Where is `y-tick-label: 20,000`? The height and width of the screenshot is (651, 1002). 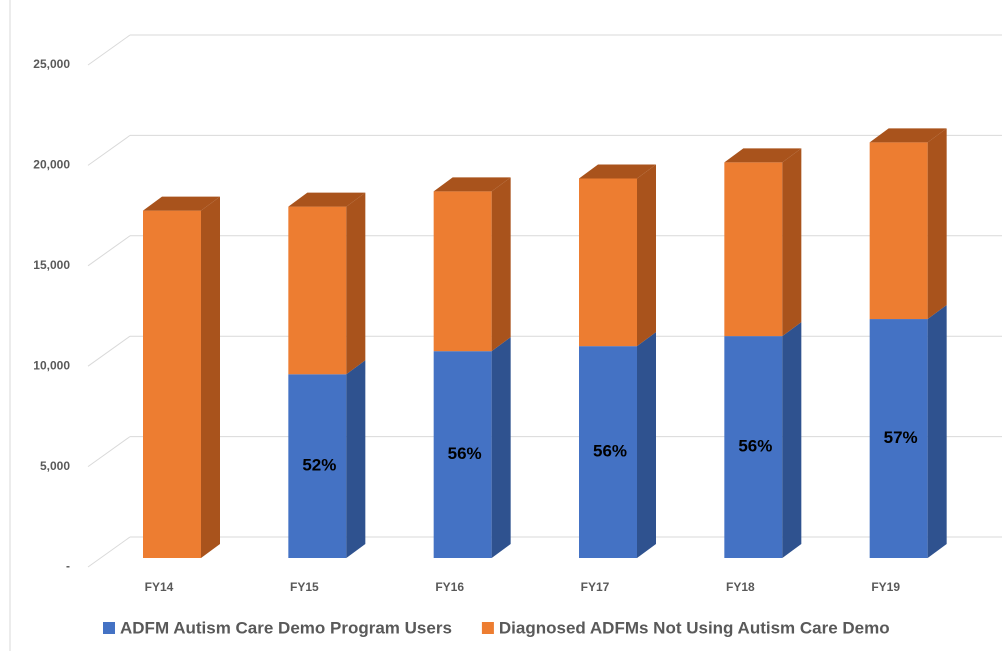 y-tick-label: 20,000 is located at coordinates (51, 165).